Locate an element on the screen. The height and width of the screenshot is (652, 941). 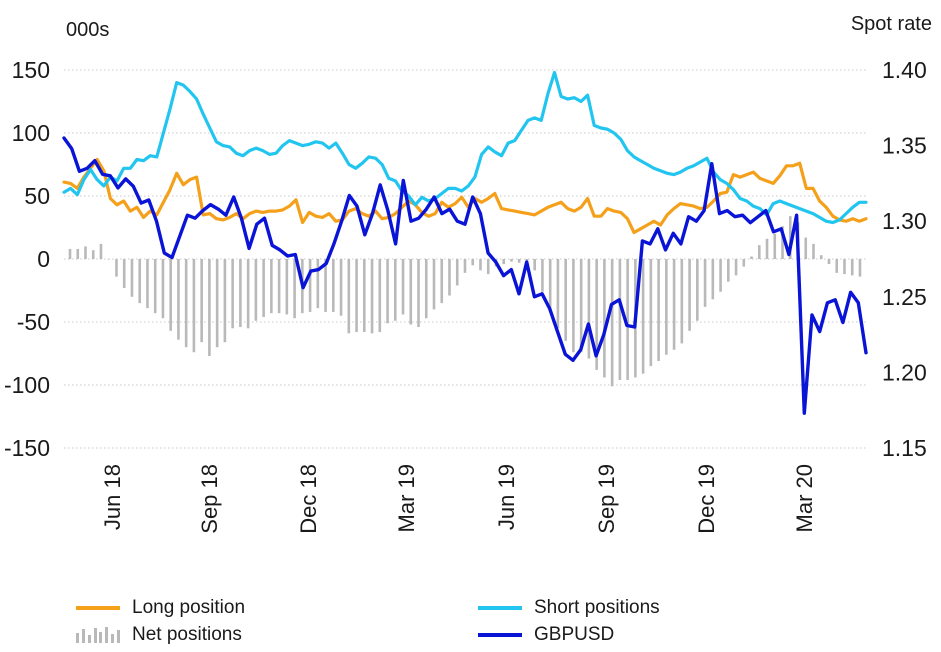
legend-swatch-short is located at coordinates (500, 608).